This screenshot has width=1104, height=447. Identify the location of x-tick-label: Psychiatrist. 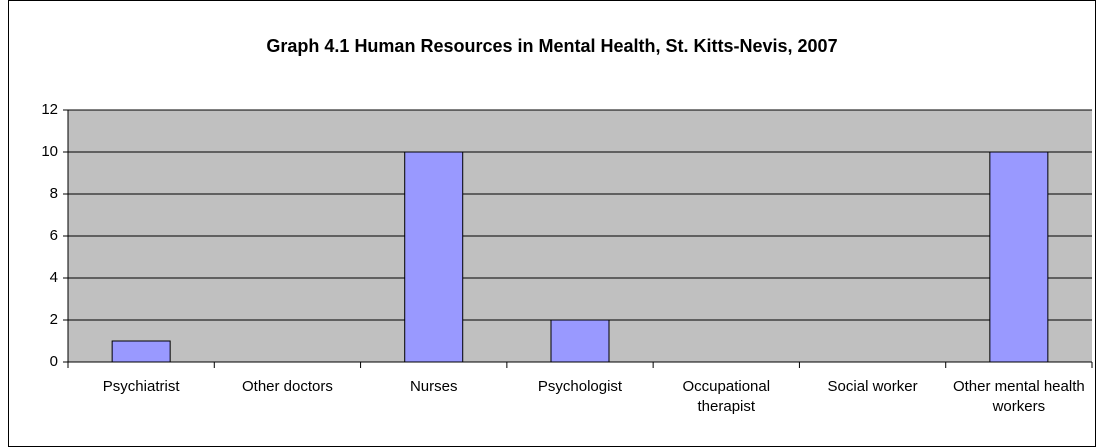
(141, 386).